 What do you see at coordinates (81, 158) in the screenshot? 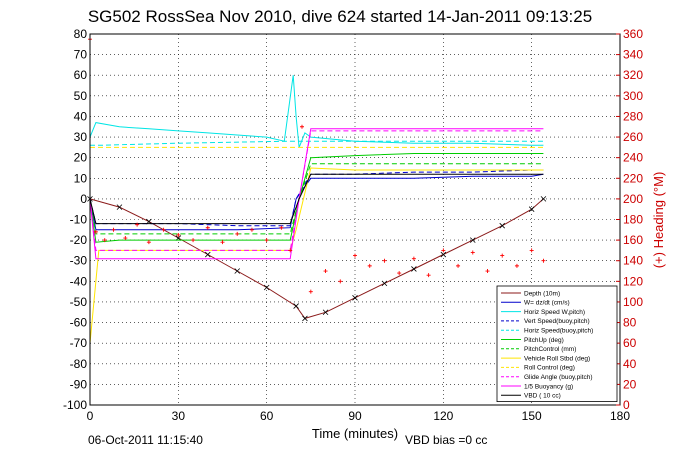
I see `y-tick-label: 20` at bounding box center [81, 158].